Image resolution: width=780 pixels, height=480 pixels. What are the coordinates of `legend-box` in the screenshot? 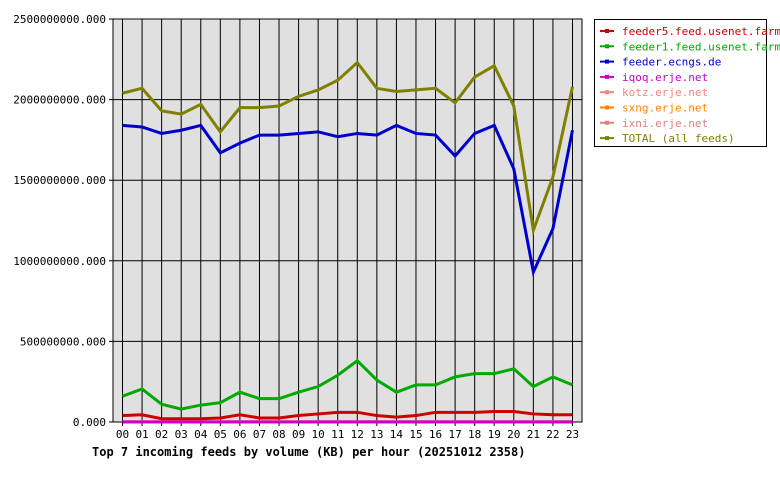 It's located at (680, 83).